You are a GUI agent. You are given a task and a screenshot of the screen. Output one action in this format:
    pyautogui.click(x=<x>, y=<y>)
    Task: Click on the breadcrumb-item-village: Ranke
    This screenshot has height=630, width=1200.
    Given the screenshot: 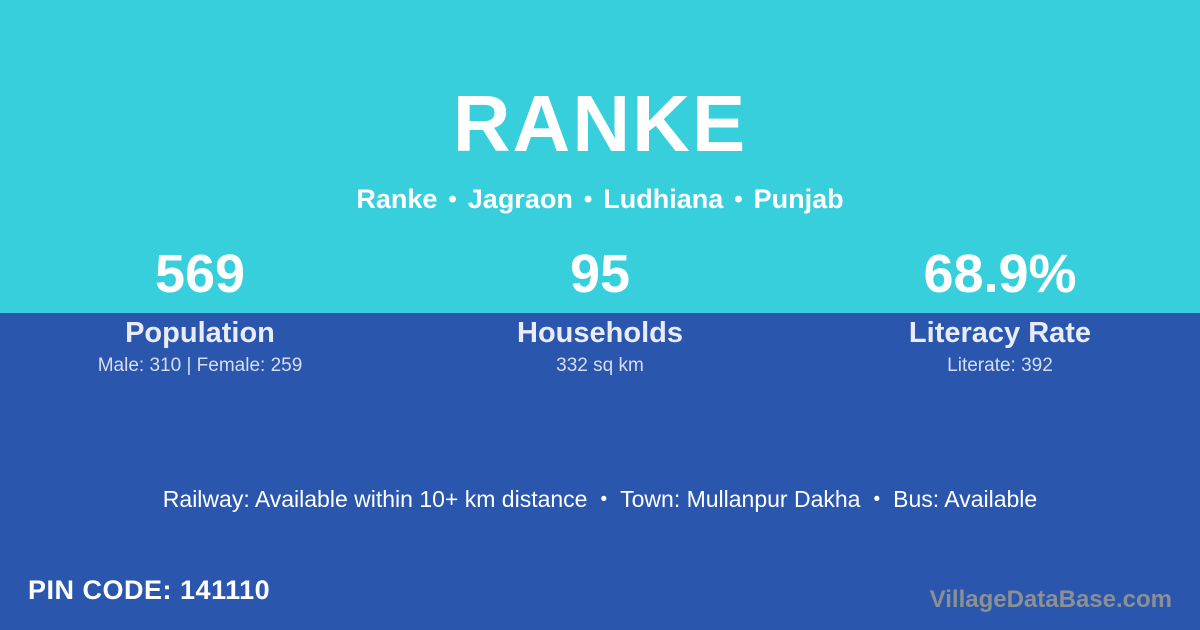 What is the action you would take?
    pyautogui.click(x=397, y=199)
    